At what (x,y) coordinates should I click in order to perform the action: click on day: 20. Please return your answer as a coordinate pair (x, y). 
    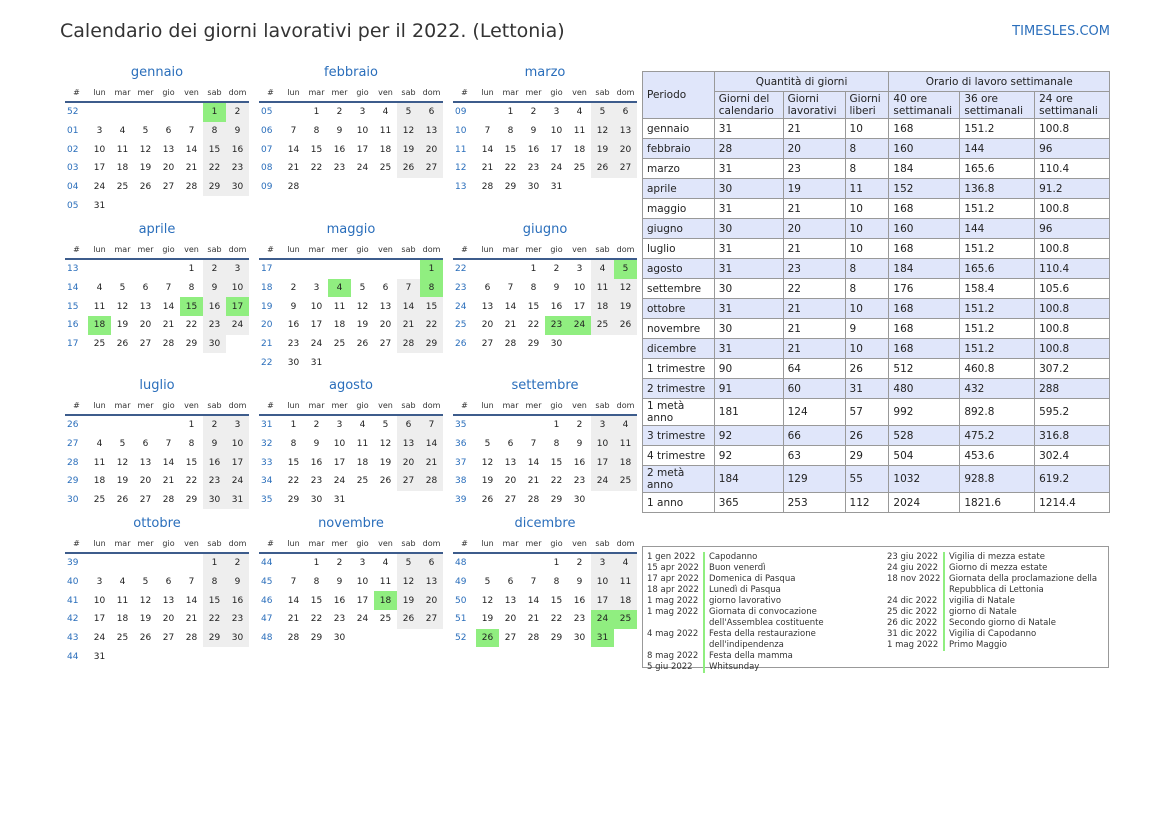
    Looking at the image, I should click on (625, 150).